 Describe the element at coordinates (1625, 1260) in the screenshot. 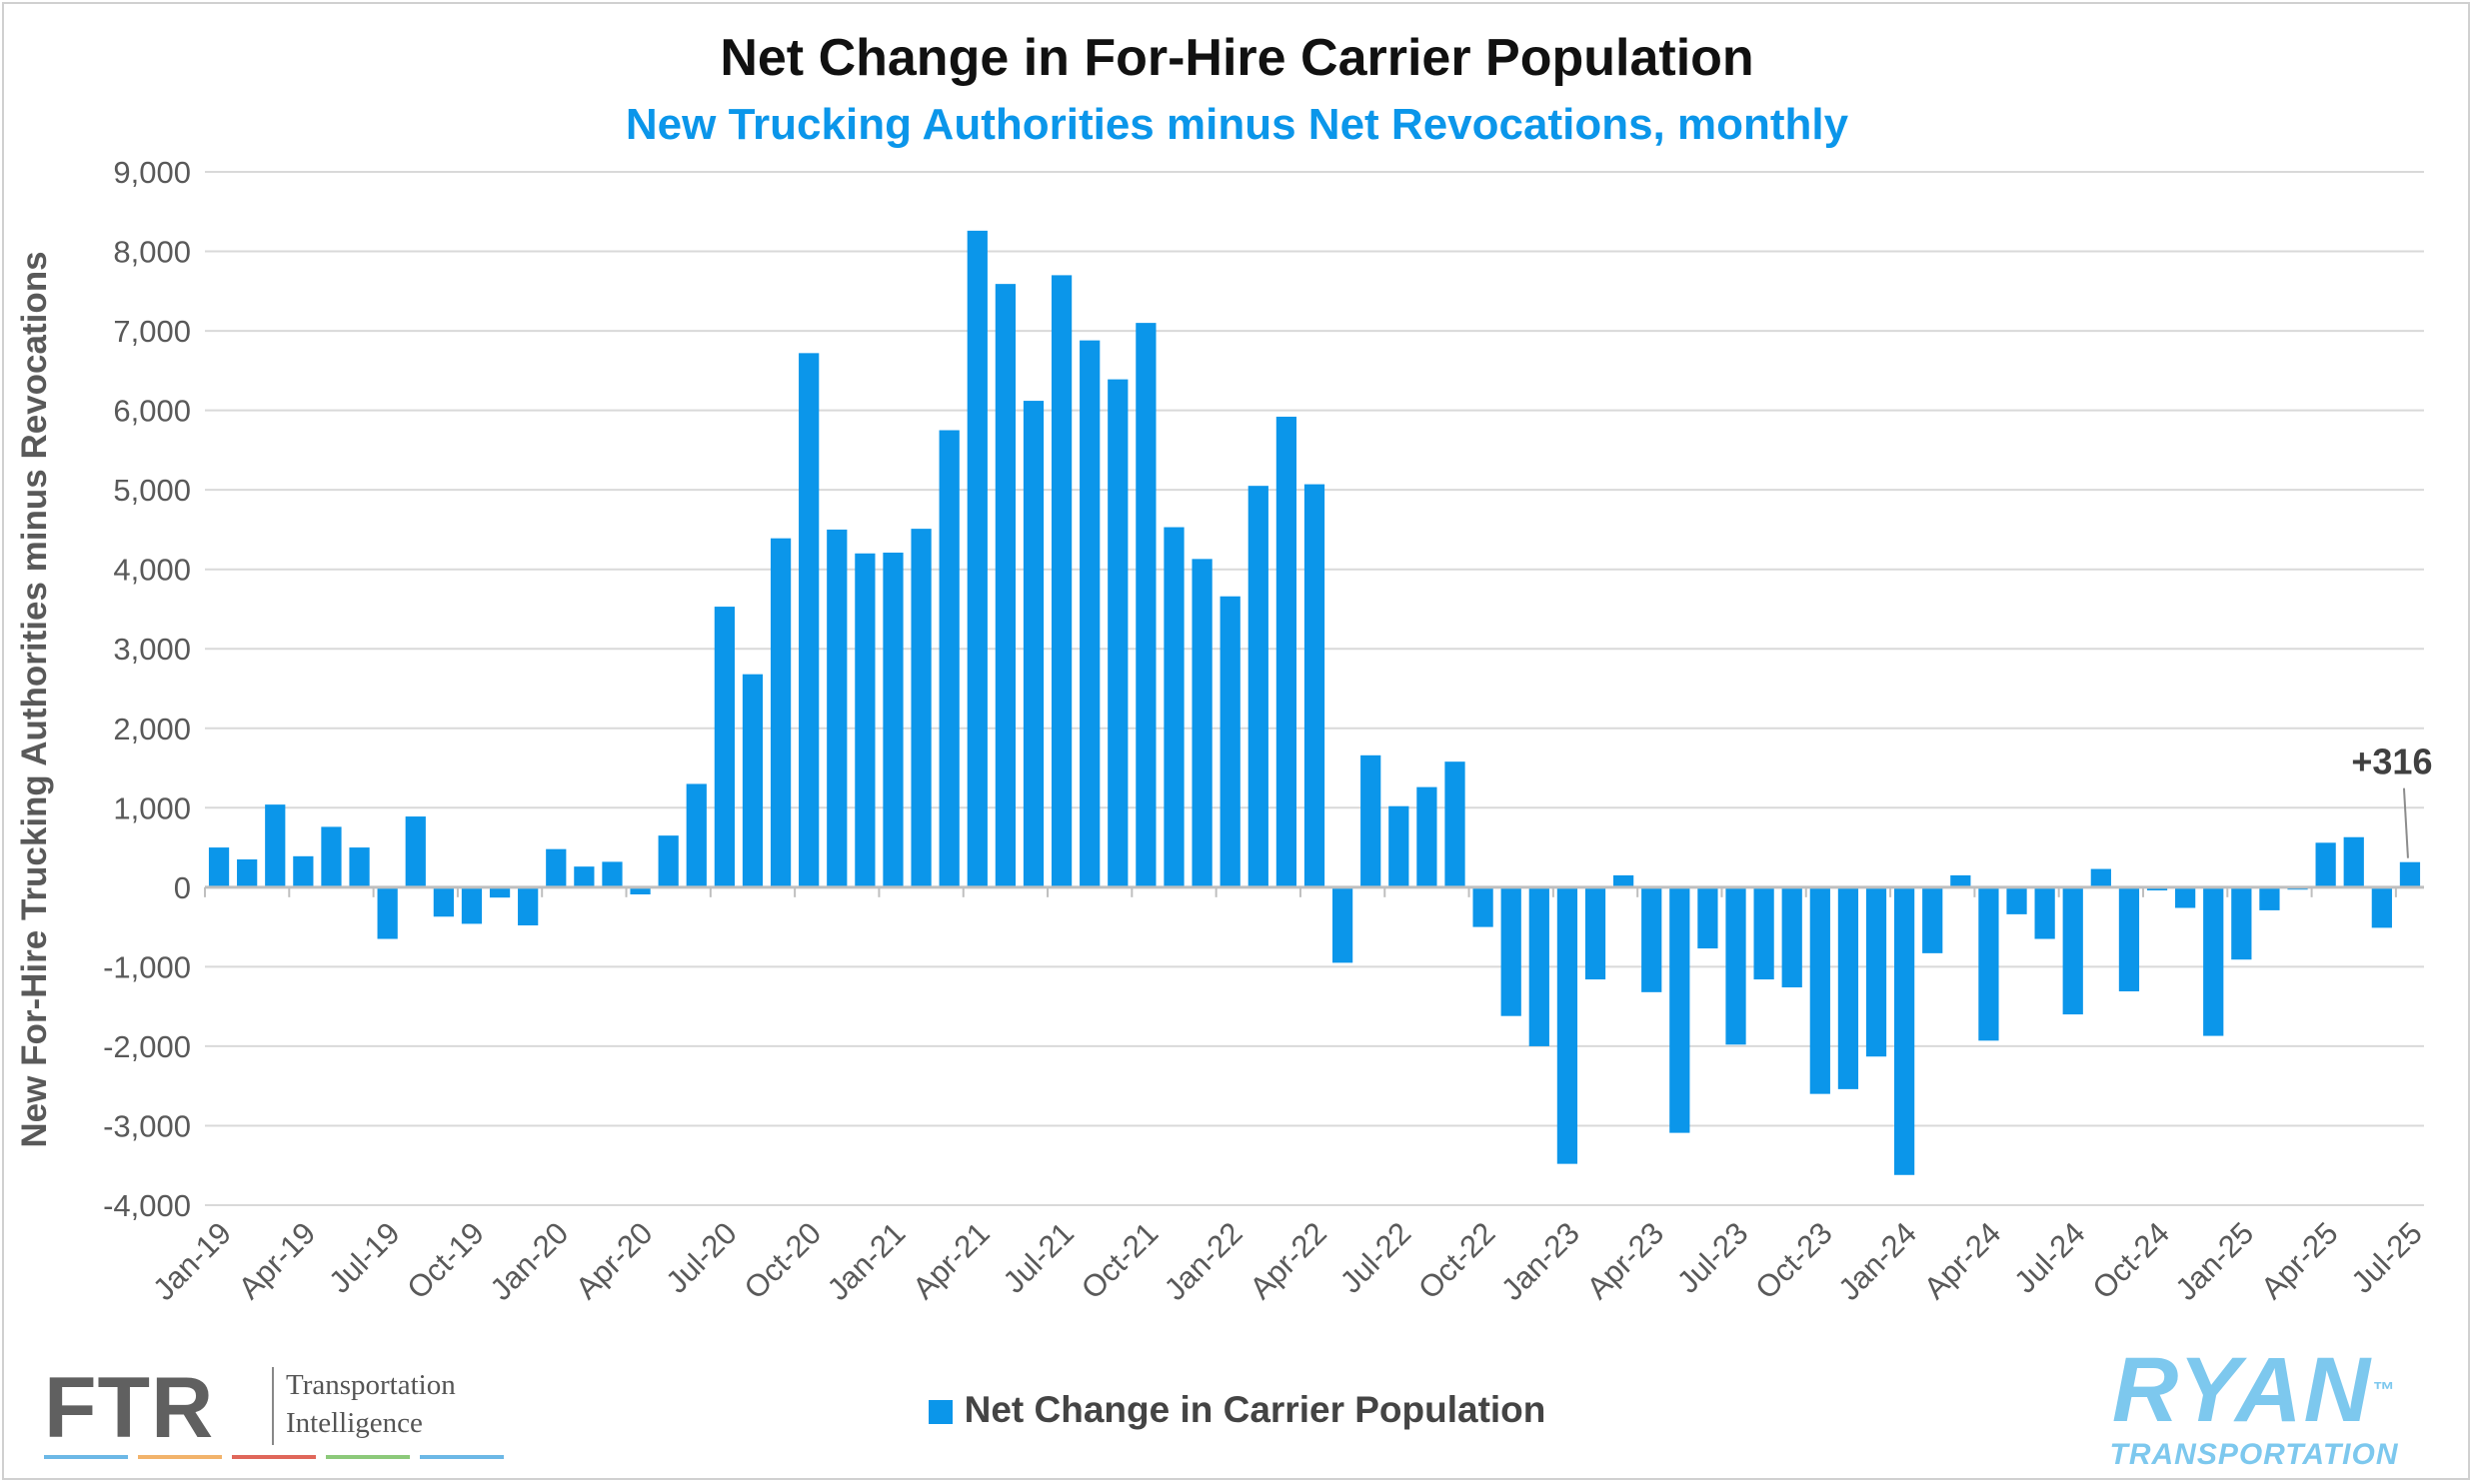

I see `x-tick-label: Apr-23` at that location.